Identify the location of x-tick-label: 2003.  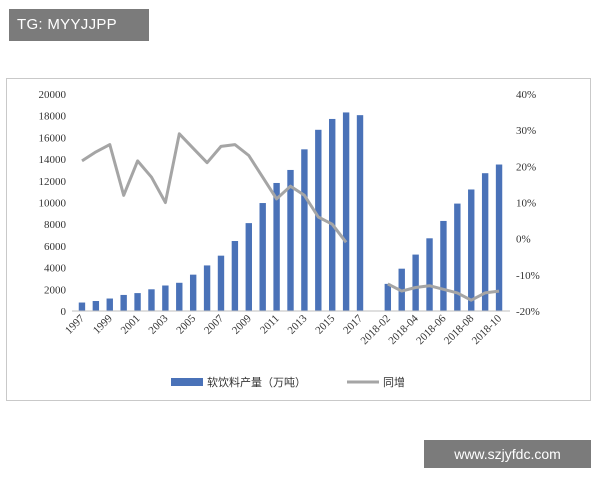
(158, 324).